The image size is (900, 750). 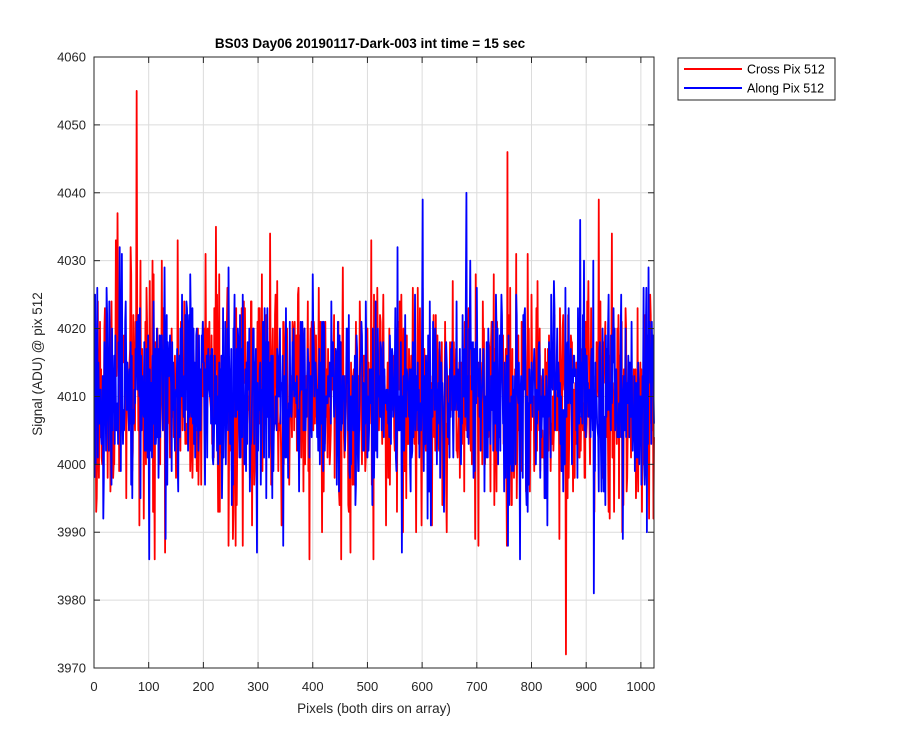 What do you see at coordinates (37, 364) in the screenshot?
I see `y-axis-label: Signal (ADU) @ pix 512` at bounding box center [37, 364].